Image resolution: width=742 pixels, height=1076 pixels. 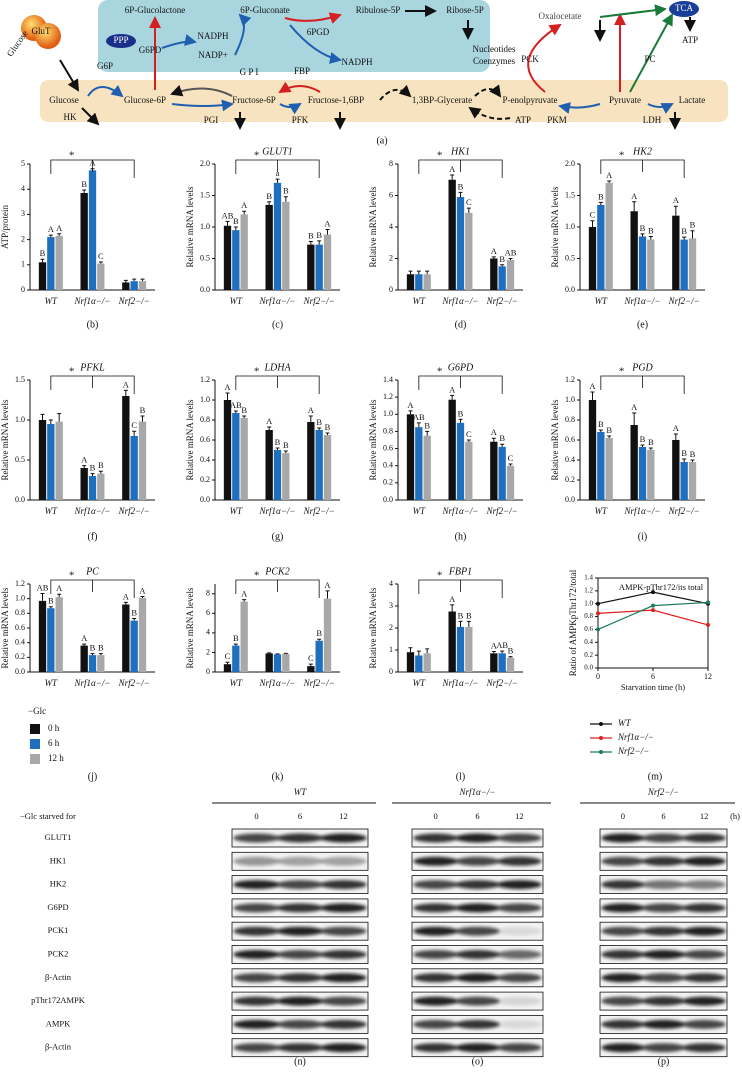 What do you see at coordinates (58, 1000) in the screenshot?
I see `blot-row-label: pThr172AMPK` at bounding box center [58, 1000].